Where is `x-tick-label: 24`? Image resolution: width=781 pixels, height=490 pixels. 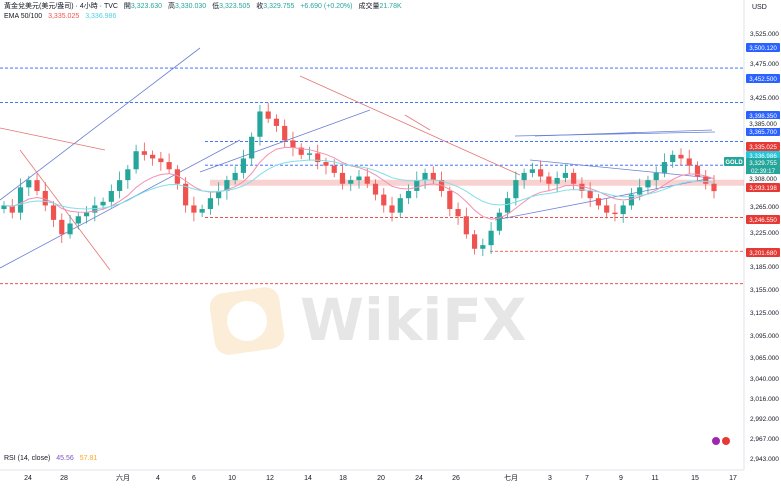 x-tick-label: 24 is located at coordinates (28, 478).